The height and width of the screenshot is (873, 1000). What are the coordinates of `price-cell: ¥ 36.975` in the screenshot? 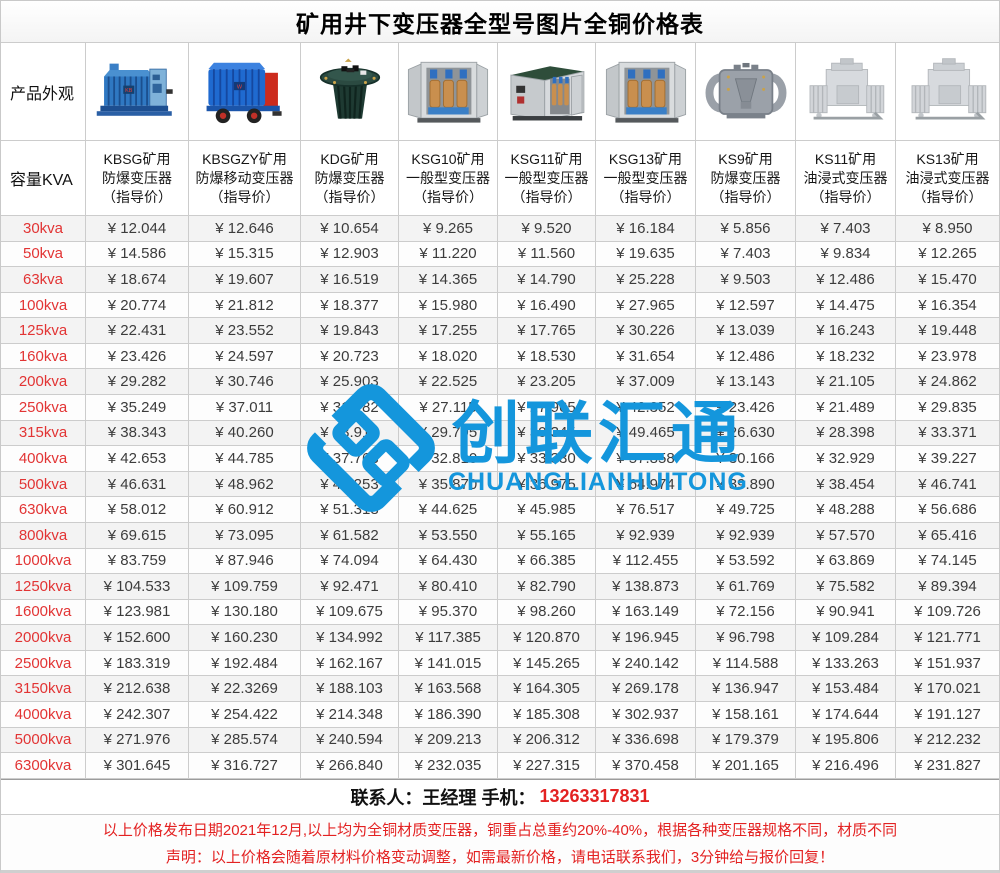 It's located at (547, 484).